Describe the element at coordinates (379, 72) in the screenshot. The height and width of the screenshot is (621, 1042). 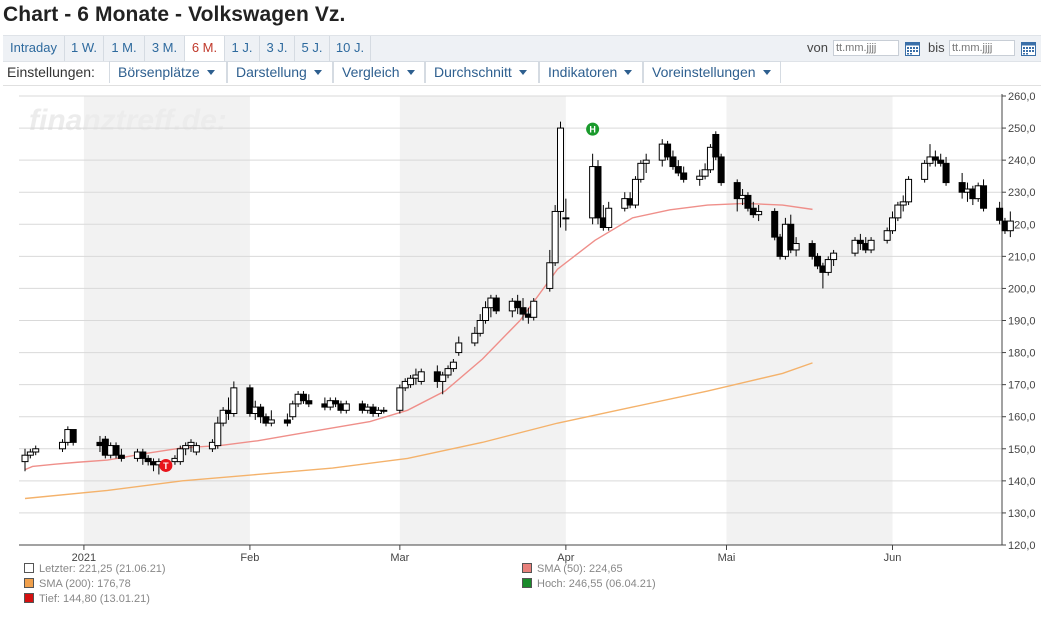
I see `menu-vergleich: Vergleich` at that location.